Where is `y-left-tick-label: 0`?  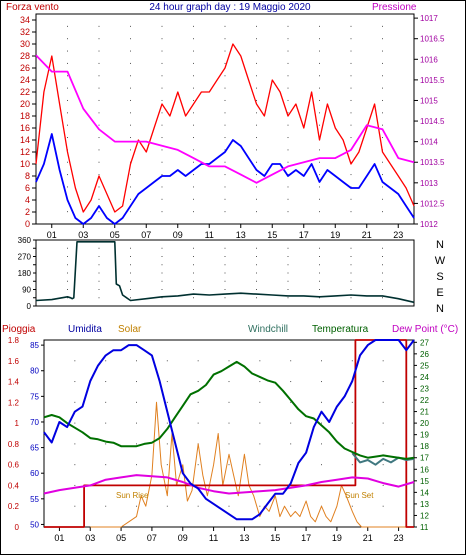 y-left-tick-label: 0 is located at coordinates (27, 224).